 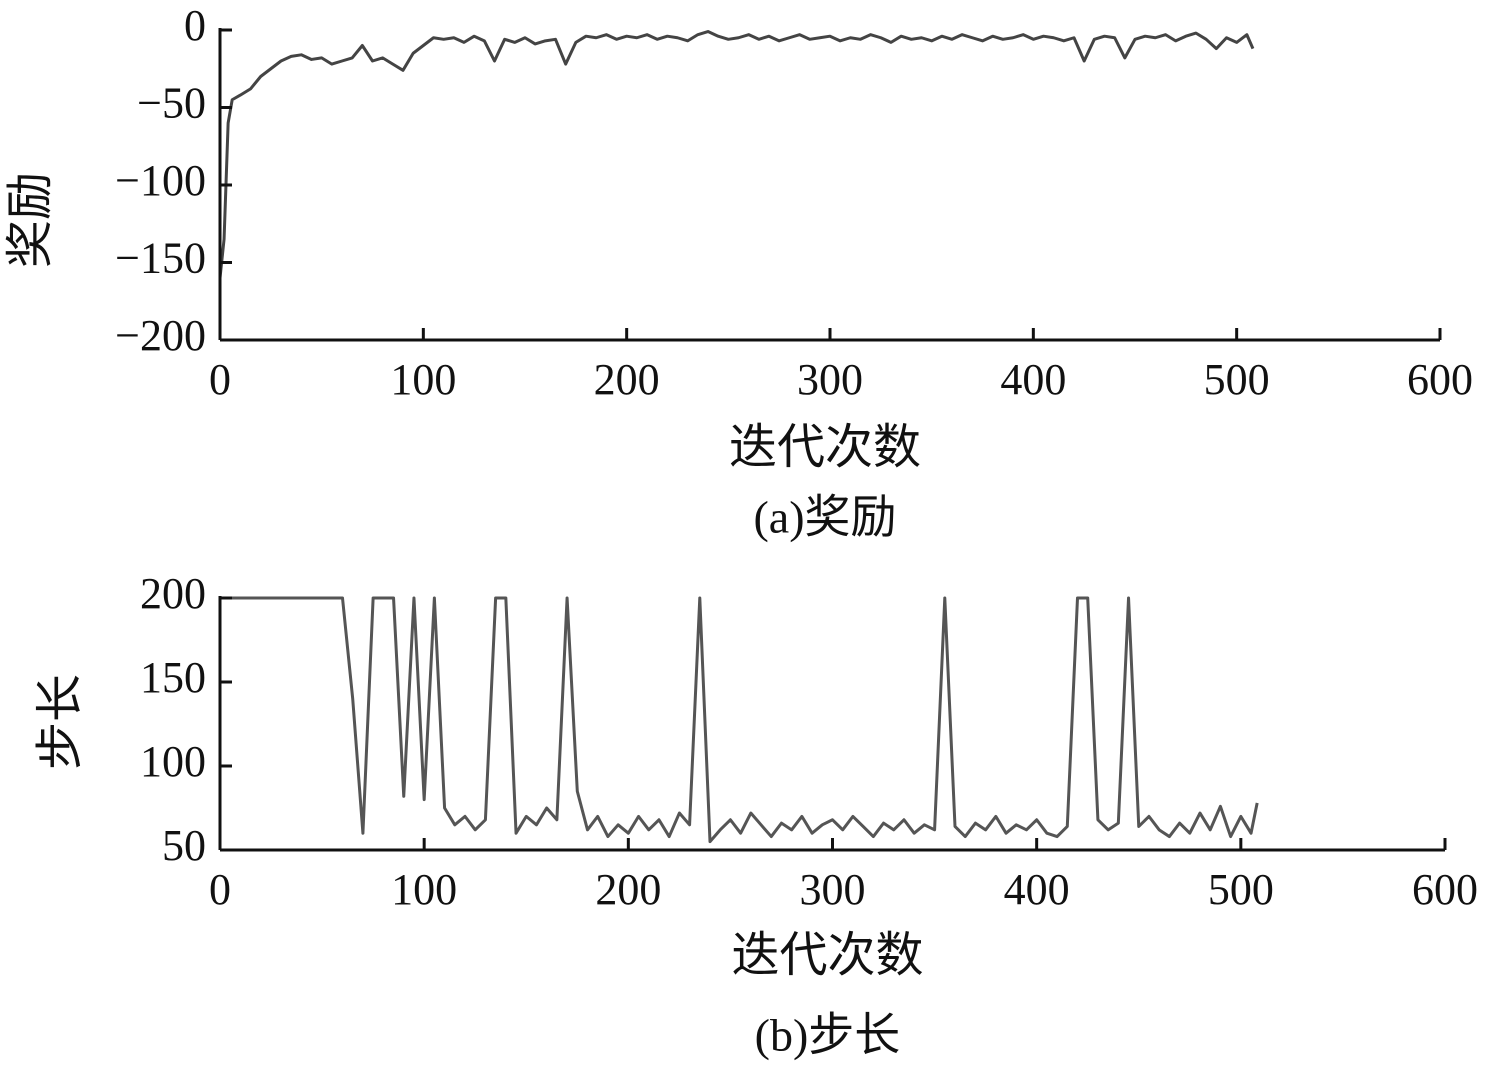 I want to click on y-axis-label: 奖励, so click(x=30, y=220).